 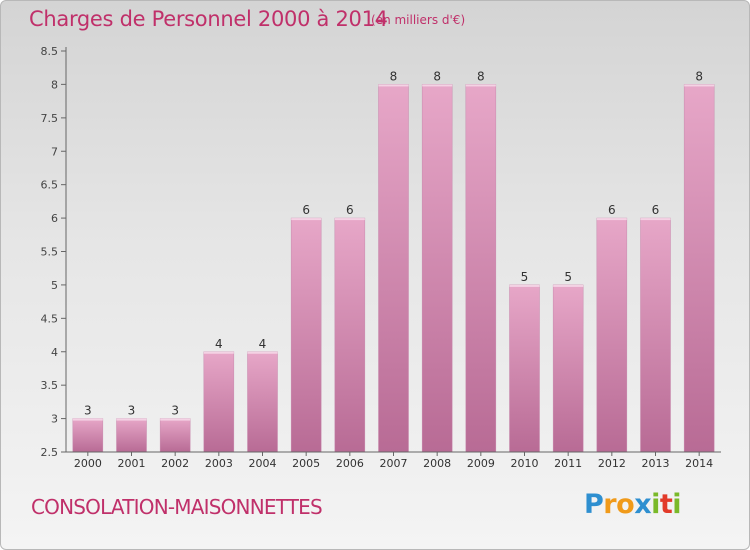 What do you see at coordinates (54, 419) in the screenshot?
I see `y-tick-label: 3` at bounding box center [54, 419].